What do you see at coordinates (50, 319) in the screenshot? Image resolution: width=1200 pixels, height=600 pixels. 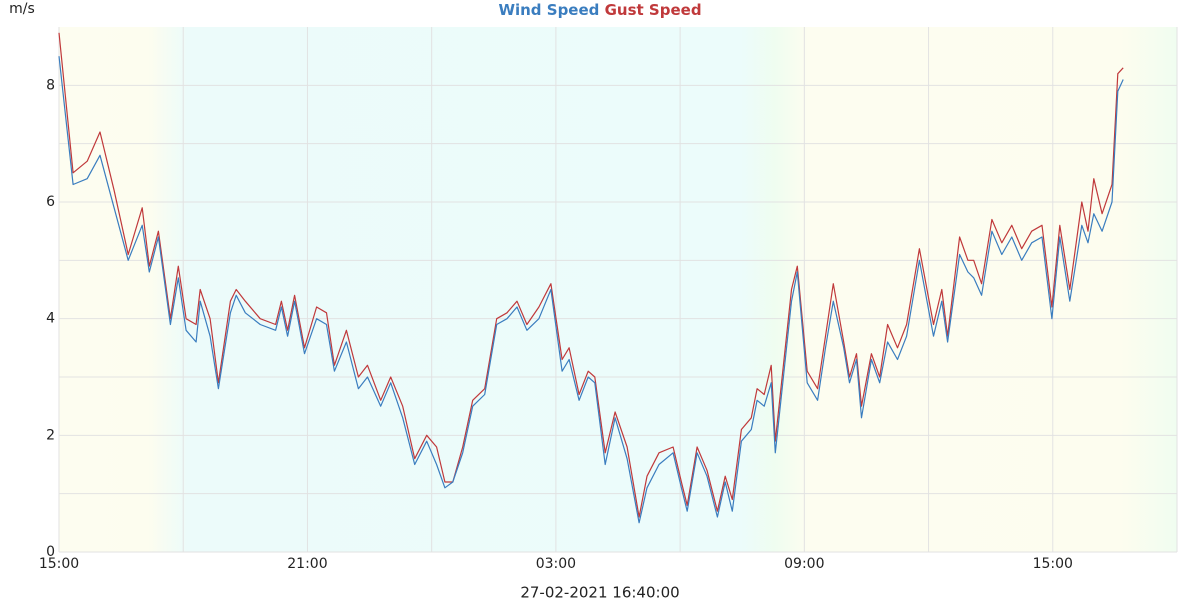 I see `y-tick-label: 4` at bounding box center [50, 319].